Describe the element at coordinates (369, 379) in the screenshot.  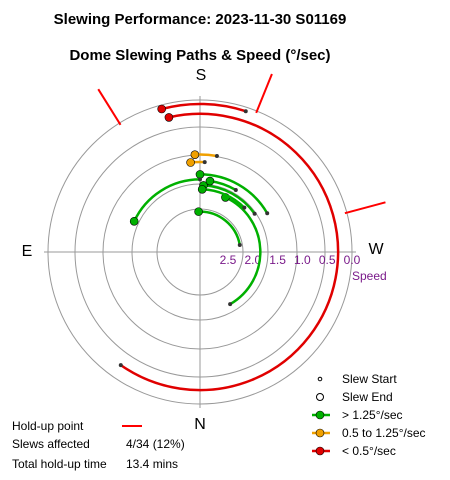
I see `legend-label-0: Slew Start` at that location.